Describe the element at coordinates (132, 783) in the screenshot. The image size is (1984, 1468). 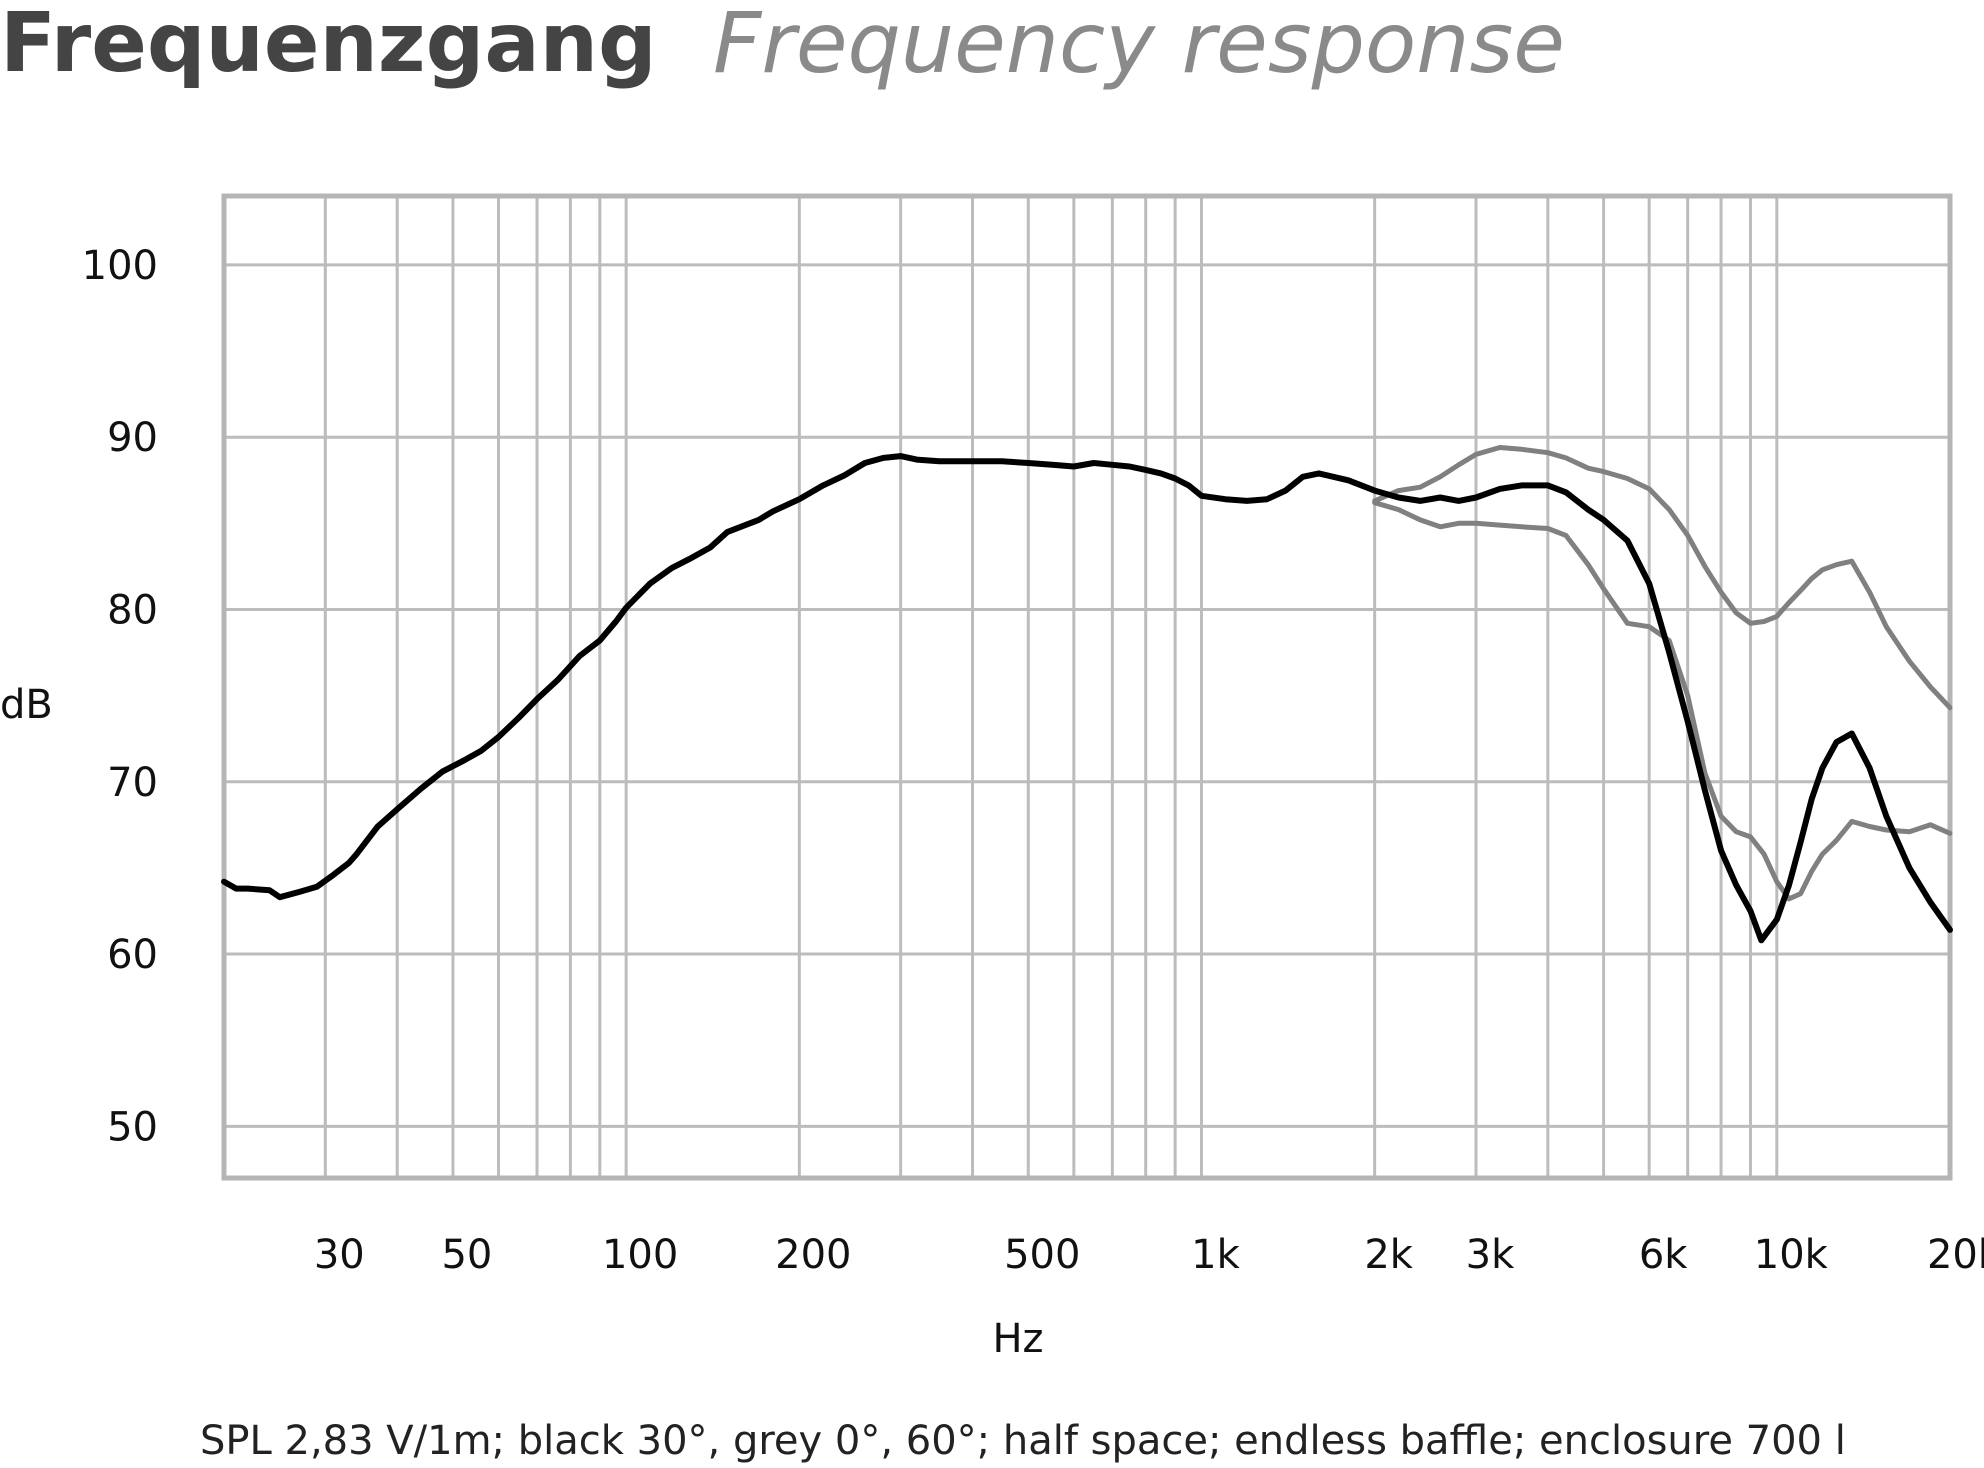
I see `y-tick-label: 70` at that location.